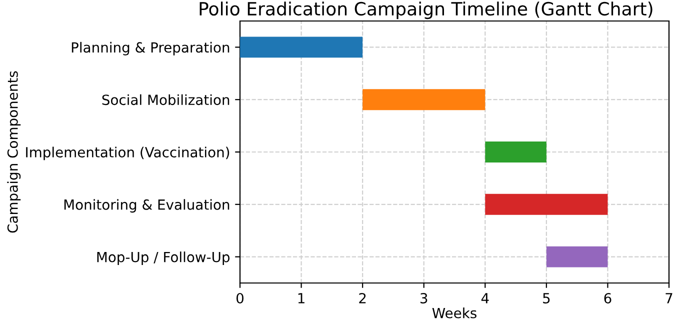 This screenshot has height=321, width=687. What do you see at coordinates (240, 298) in the screenshot?
I see `x-tick-label: 0` at bounding box center [240, 298].